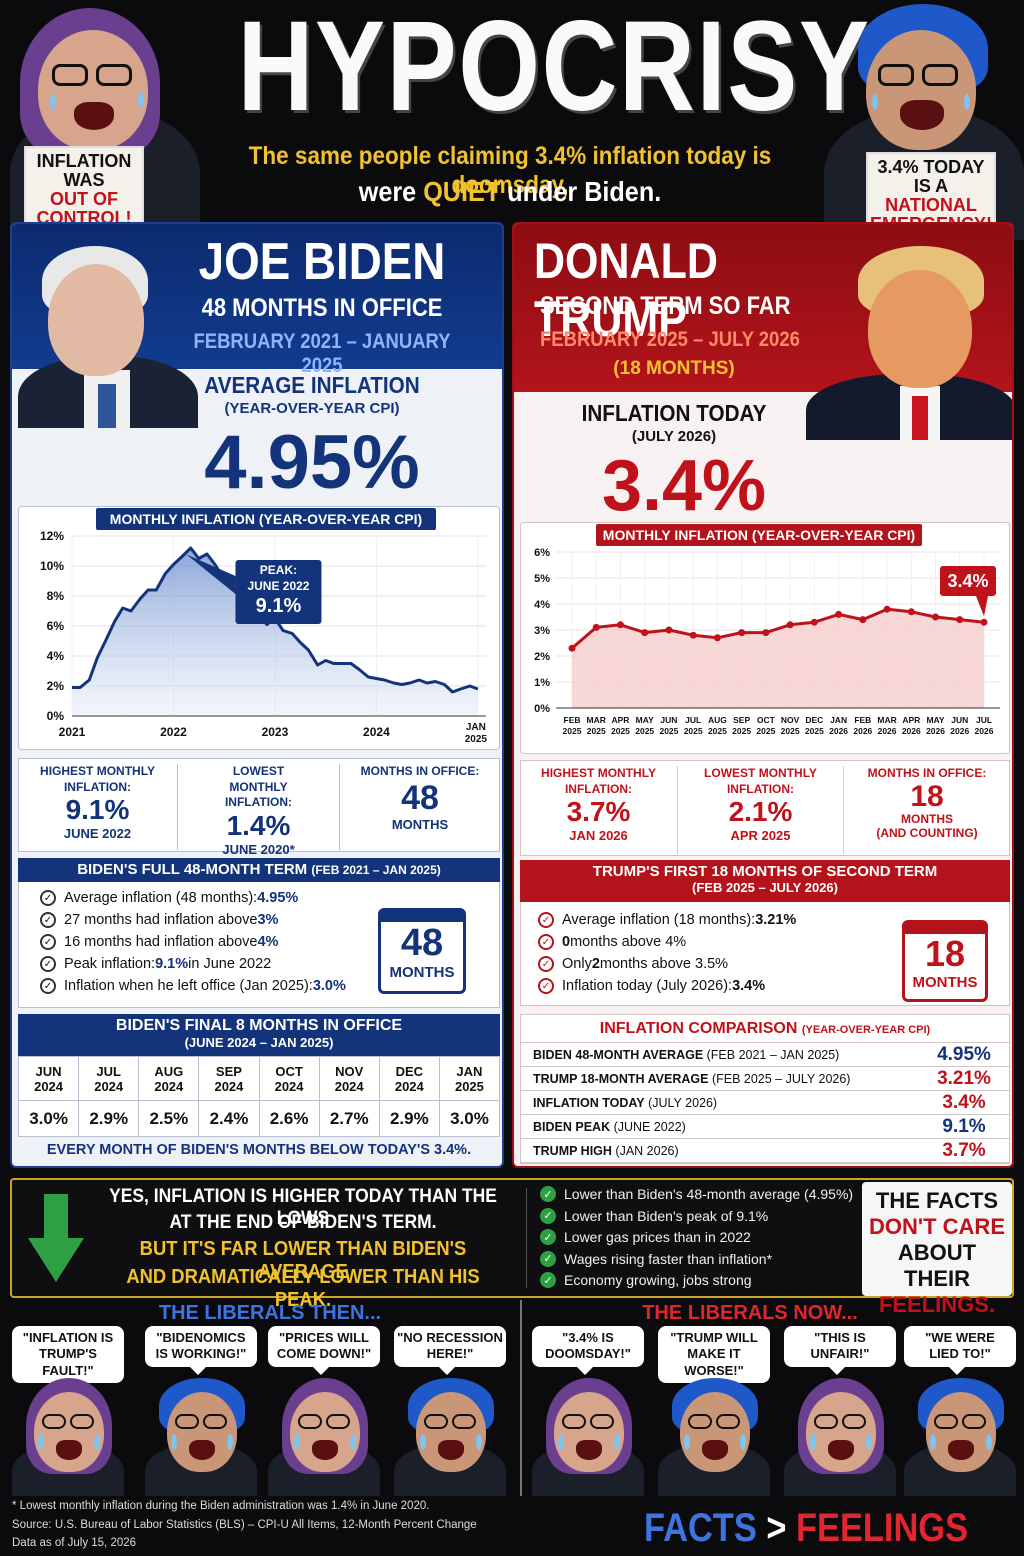 The image size is (1024, 1556). I want to click on y-tick-label: 4%, so click(542, 605).